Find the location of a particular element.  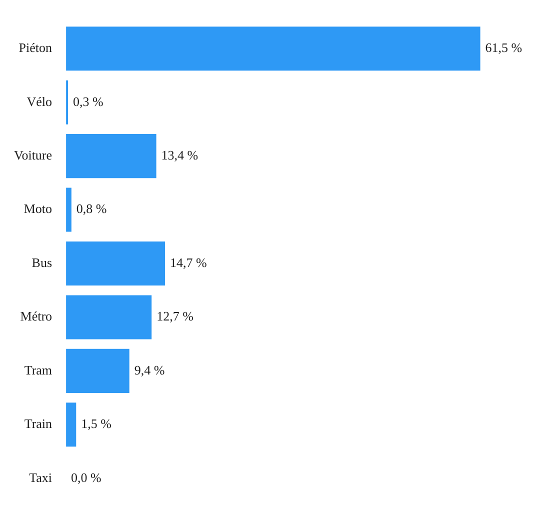

data-label: 9,4 % is located at coordinates (149, 370).